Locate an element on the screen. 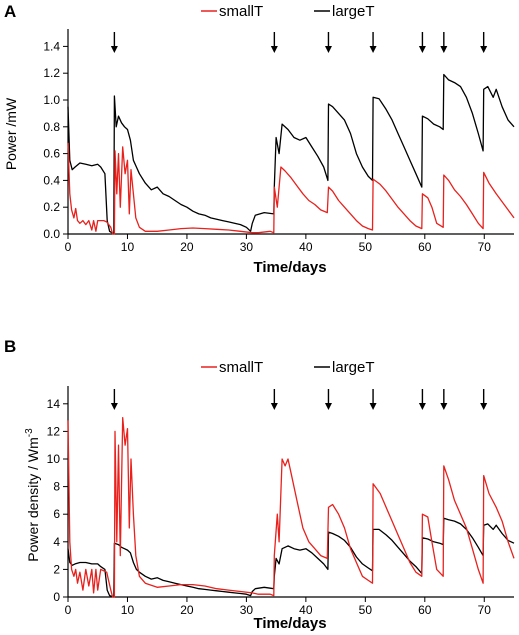  x-tick-label-a: 30 is located at coordinates (247, 247).